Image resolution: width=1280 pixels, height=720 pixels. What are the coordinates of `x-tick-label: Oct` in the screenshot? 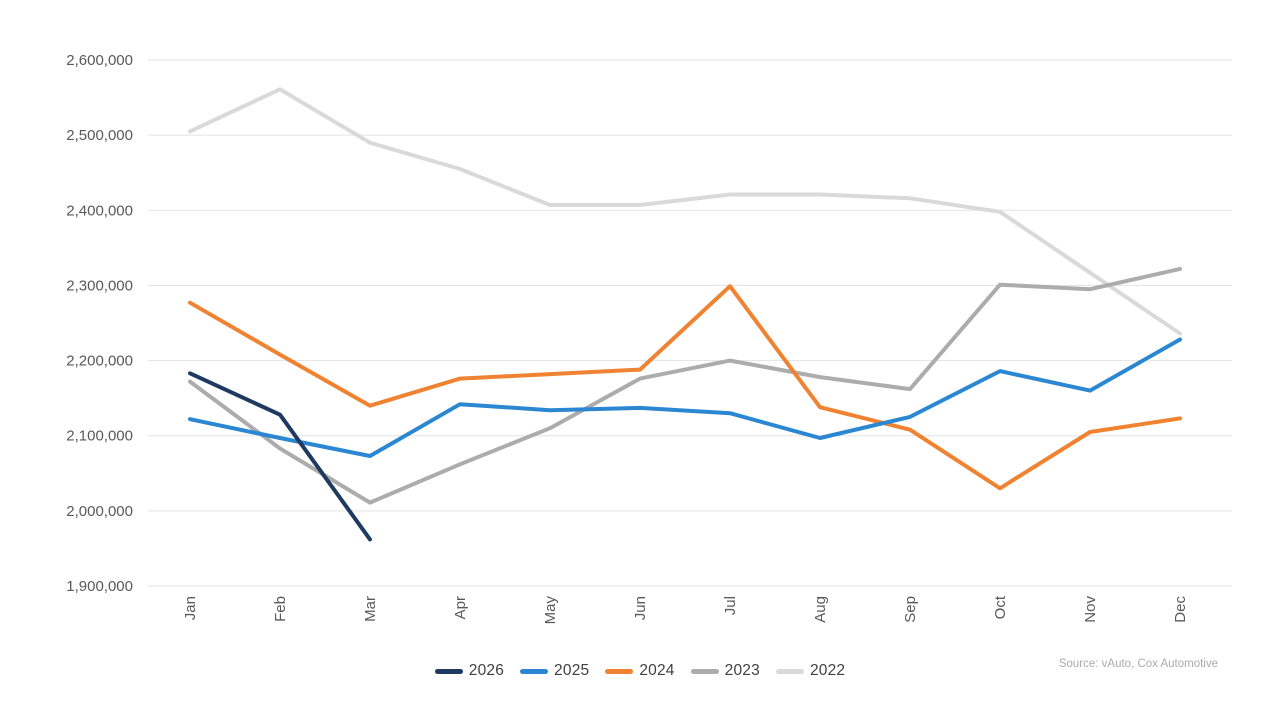 It's located at (1000, 607).